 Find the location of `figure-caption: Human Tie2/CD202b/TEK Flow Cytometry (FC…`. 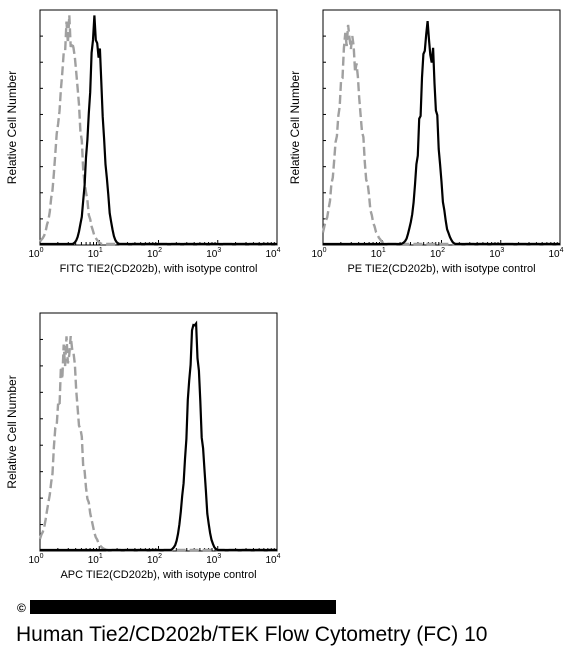

figure-caption: Human Tie2/CD202b/TEK Flow Cytometry (FC… is located at coordinates (252, 634).